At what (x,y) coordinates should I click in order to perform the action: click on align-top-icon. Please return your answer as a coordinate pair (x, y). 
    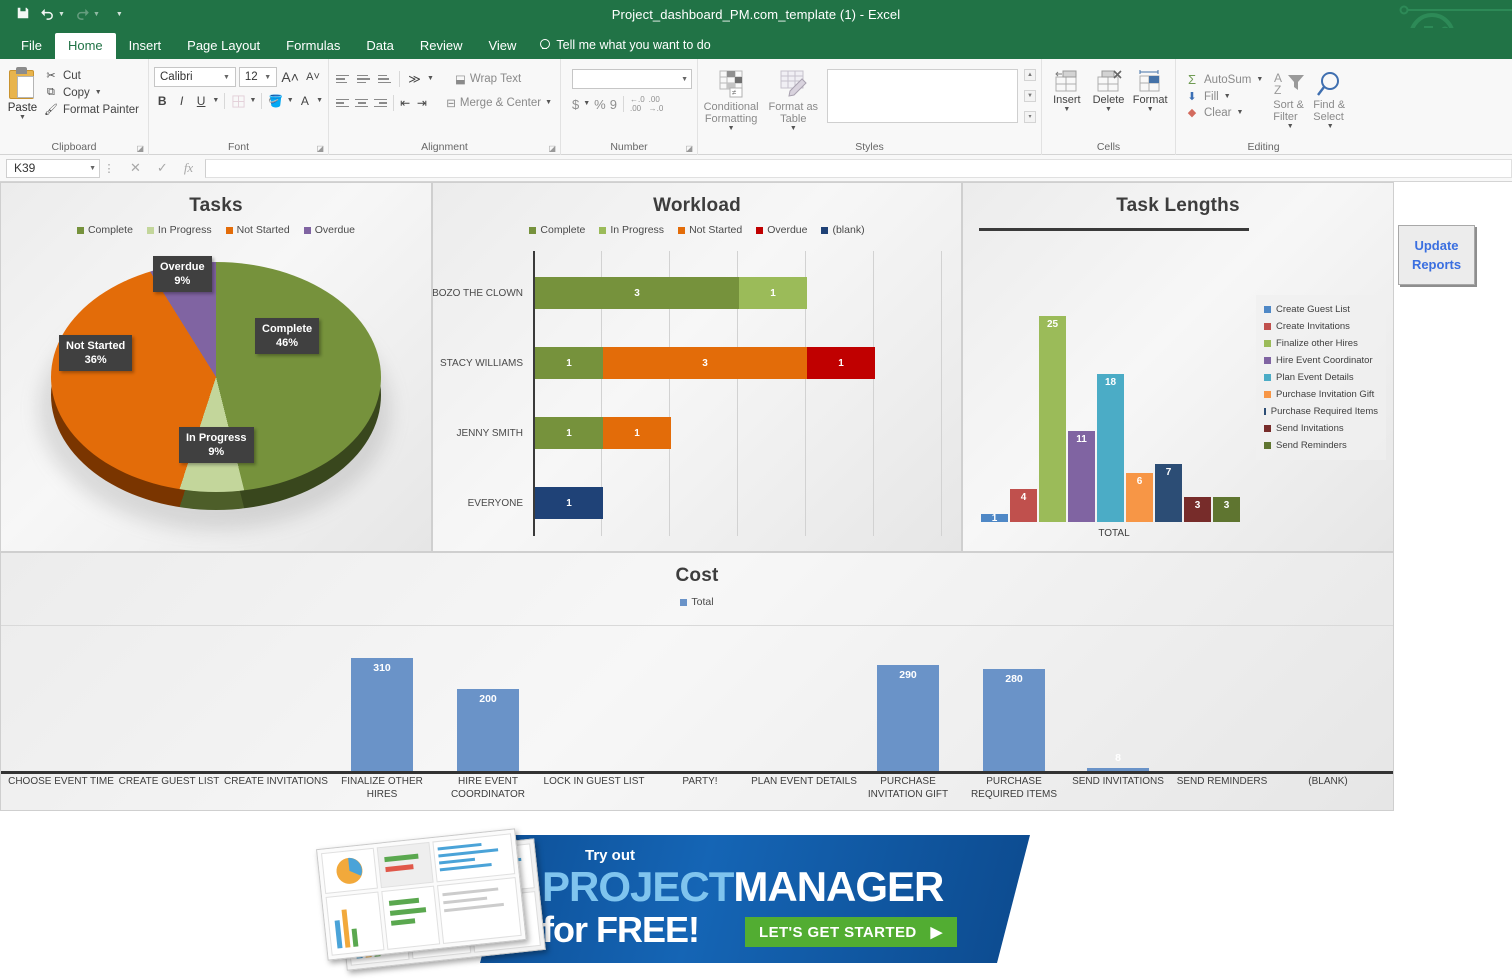
    Looking at the image, I should click on (343, 79).